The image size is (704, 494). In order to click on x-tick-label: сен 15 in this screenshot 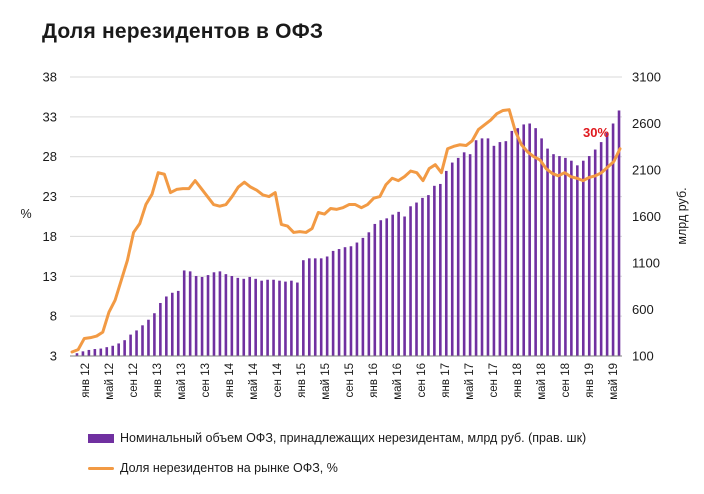, I will do `click(350, 380)`.